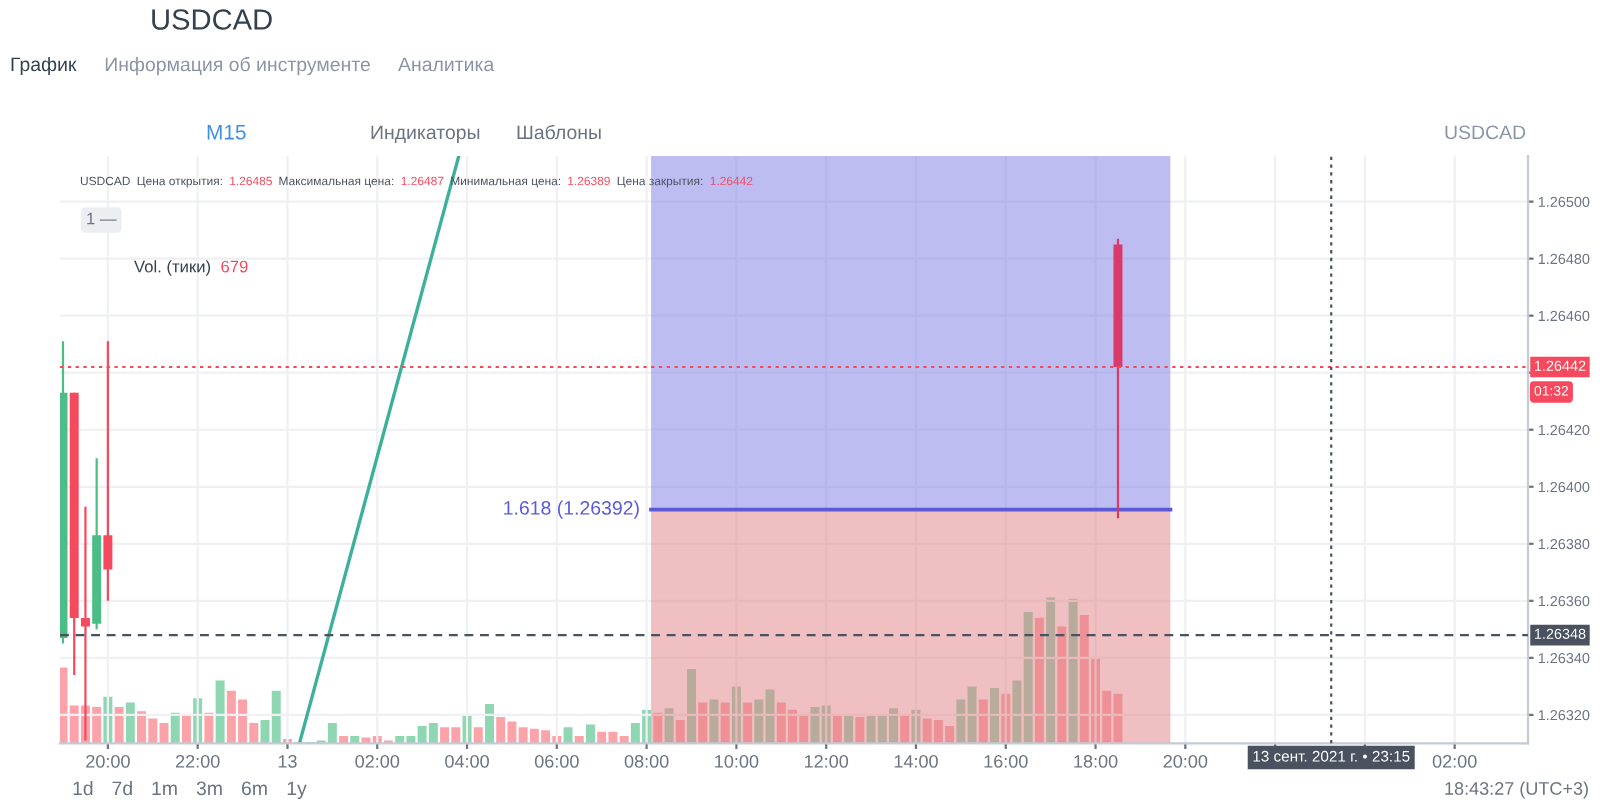 Image resolution: width=1600 pixels, height=812 pixels. I want to click on x-tick-label: 22:00, so click(197, 761).